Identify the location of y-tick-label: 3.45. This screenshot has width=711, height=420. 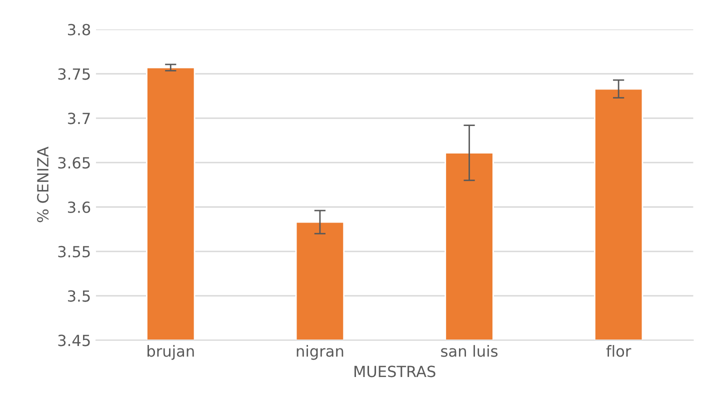
(74, 340).